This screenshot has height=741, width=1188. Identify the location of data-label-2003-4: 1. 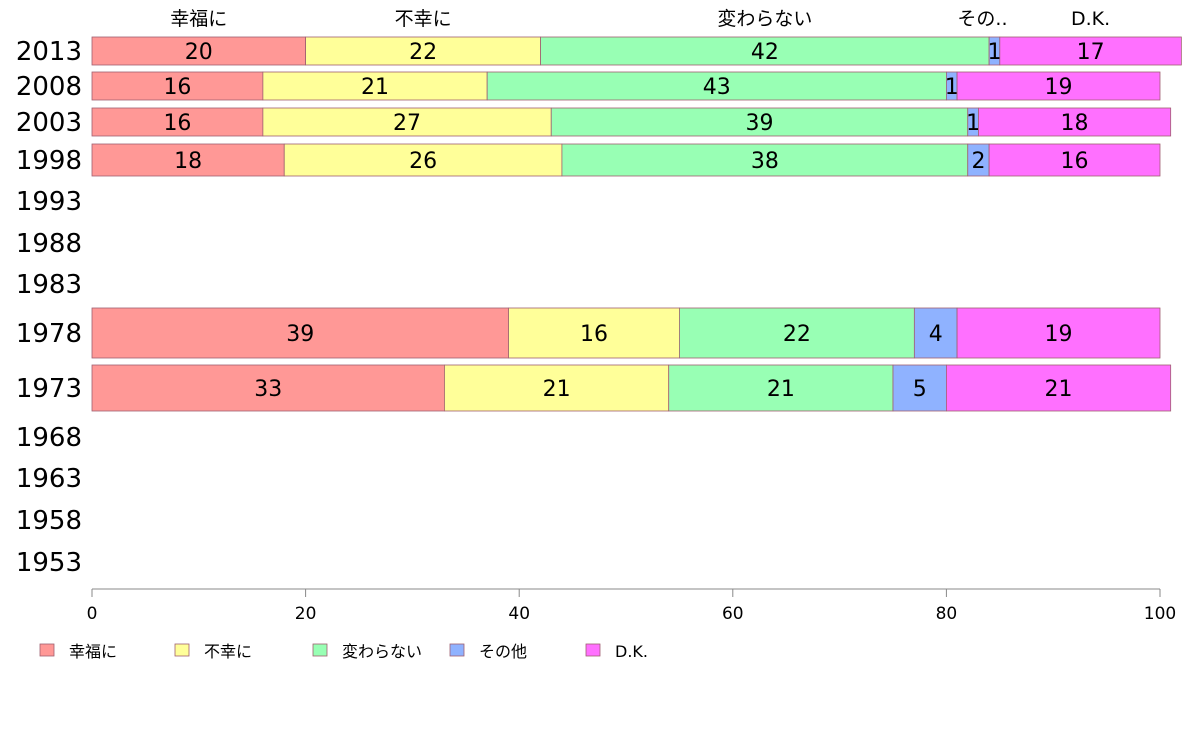
(973, 123).